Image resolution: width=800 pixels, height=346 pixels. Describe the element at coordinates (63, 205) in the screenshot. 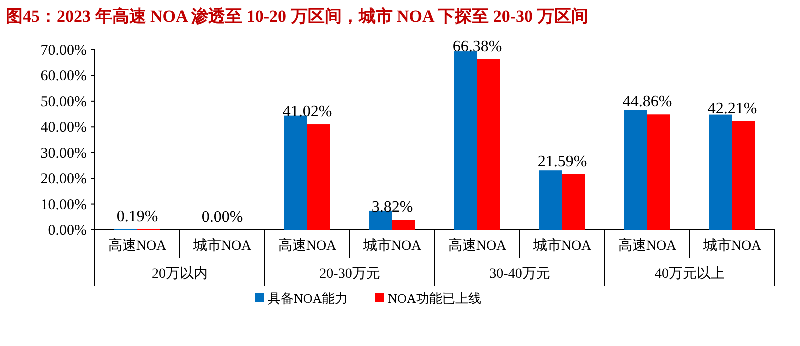

I see `y-tick-label: 10.00%` at that location.